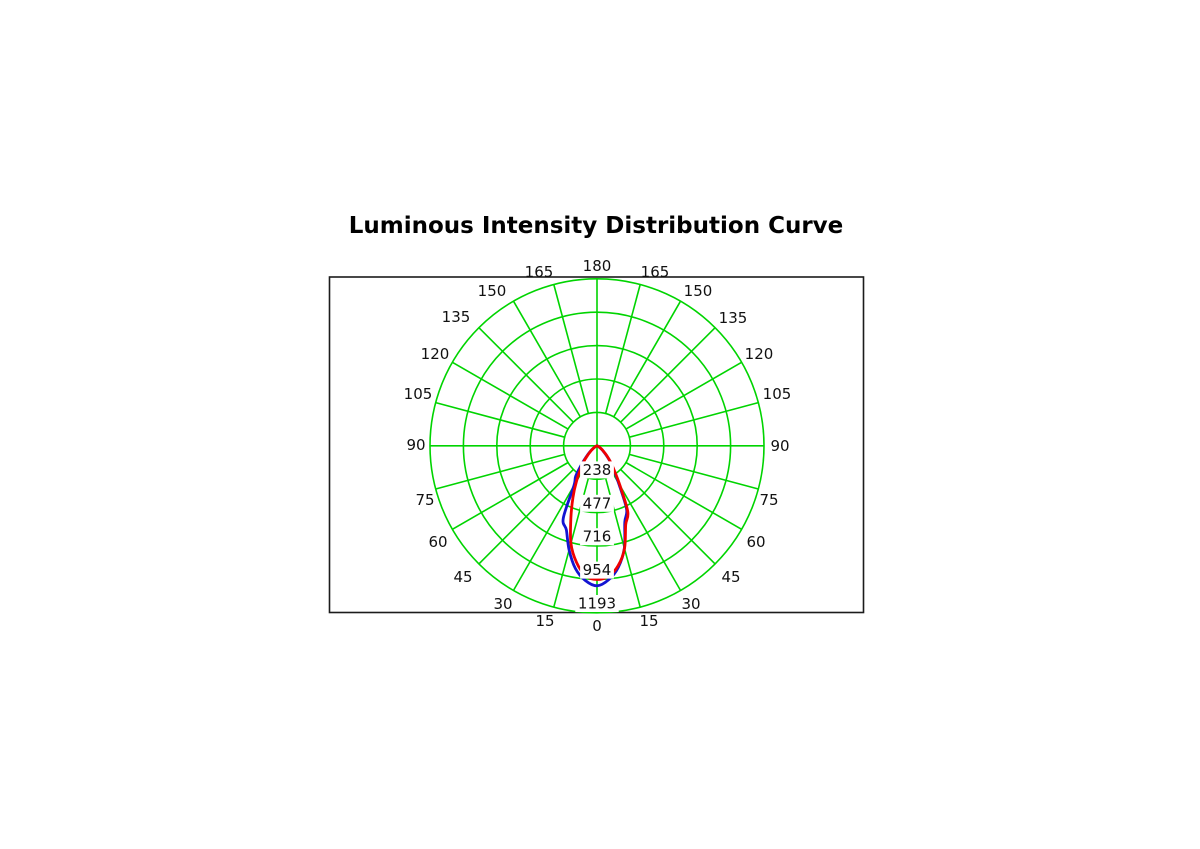  What do you see at coordinates (597, 266) in the screenshot?
I see `angle-tick-label: 180` at bounding box center [597, 266].